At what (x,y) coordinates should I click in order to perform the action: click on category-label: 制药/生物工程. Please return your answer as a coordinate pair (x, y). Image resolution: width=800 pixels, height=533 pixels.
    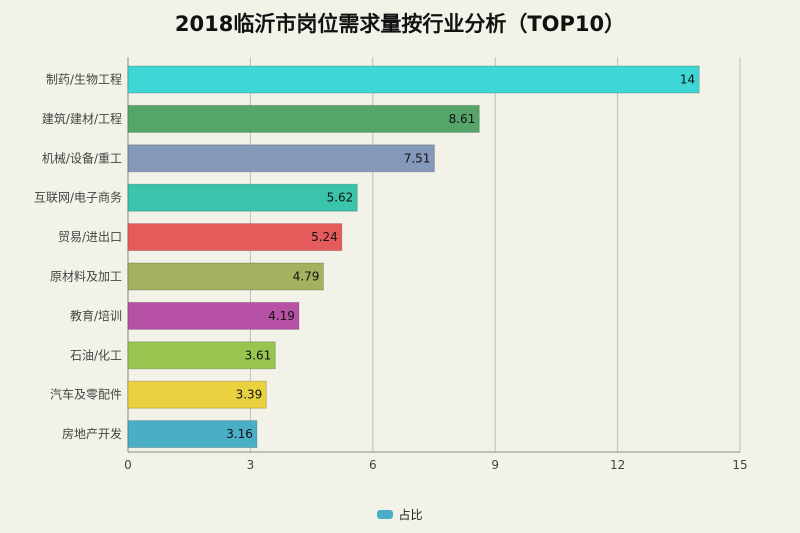
    Looking at the image, I should click on (84, 79).